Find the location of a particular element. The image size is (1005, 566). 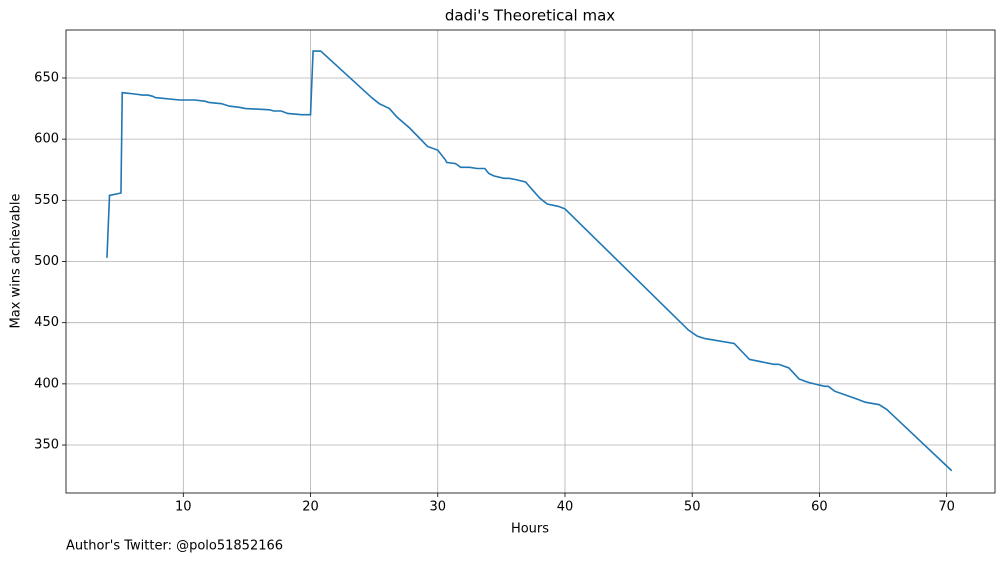

y-tick-label: 600 is located at coordinates (46, 139).